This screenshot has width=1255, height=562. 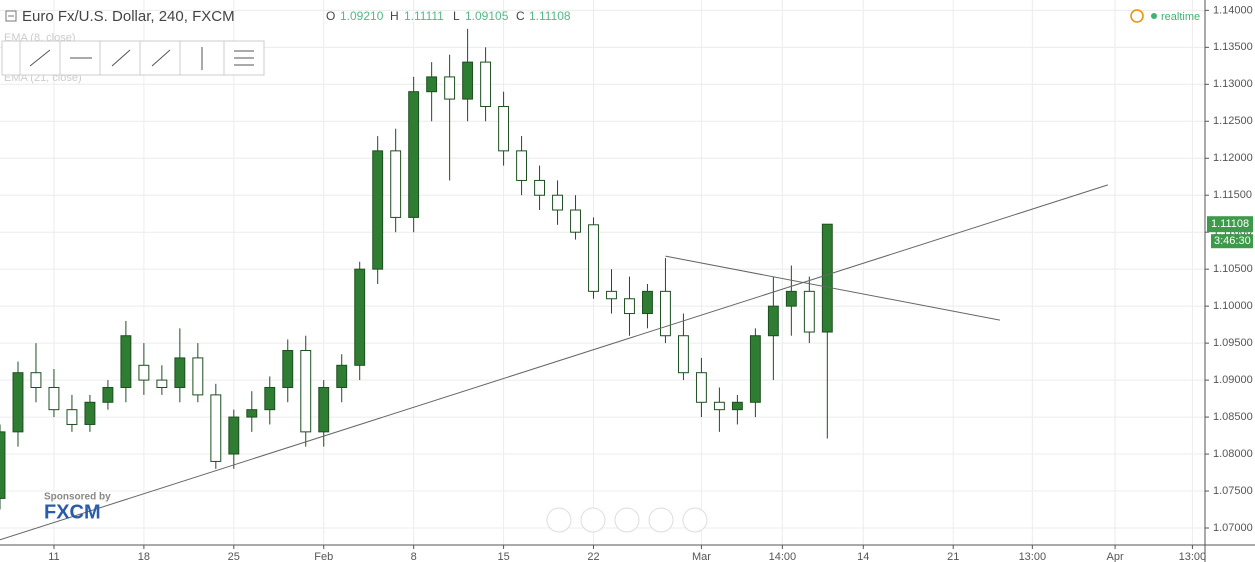 What do you see at coordinates (1233, 47) in the screenshot?
I see `y-tick-label: 1.13500` at bounding box center [1233, 47].